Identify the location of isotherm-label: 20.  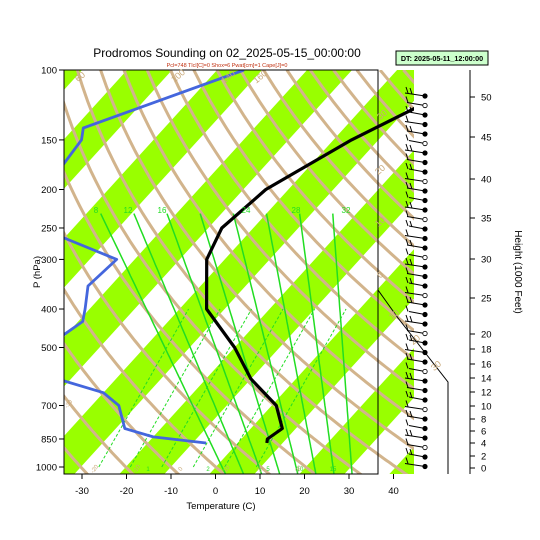
(261, 468).